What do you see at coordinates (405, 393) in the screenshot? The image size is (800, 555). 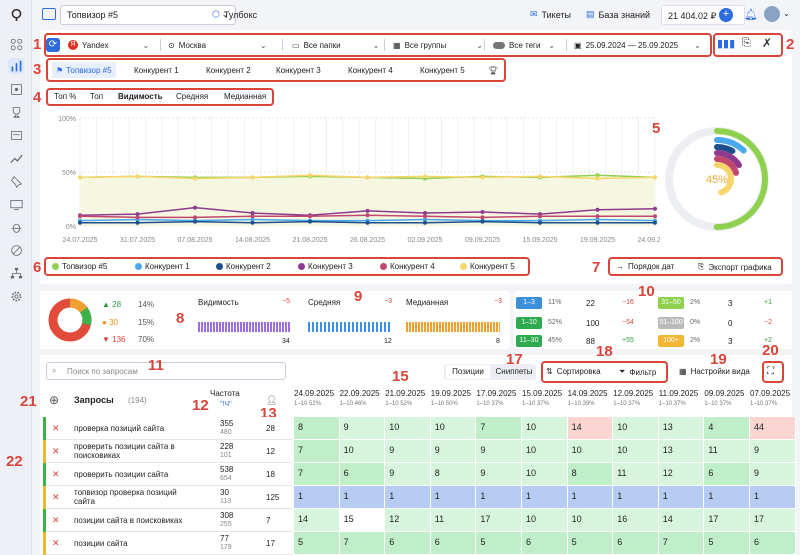 I see `date-header: 21.09.2025` at bounding box center [405, 393].